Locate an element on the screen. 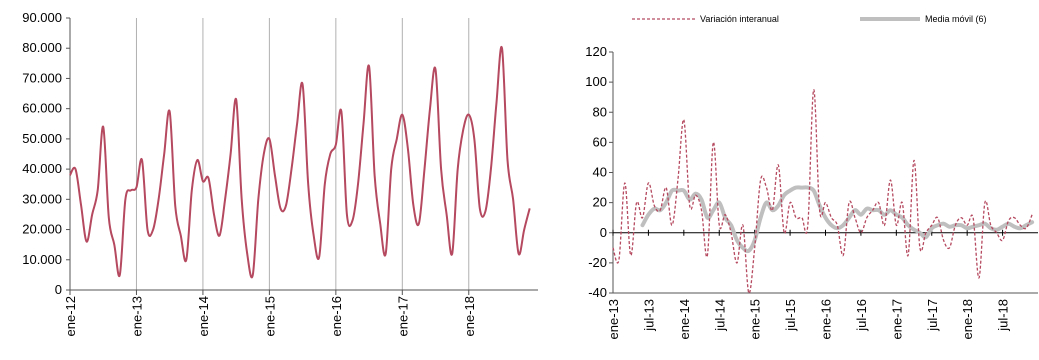 The height and width of the screenshot is (360, 1039). x-tick-label: jul-15 is located at coordinates (790, 315).